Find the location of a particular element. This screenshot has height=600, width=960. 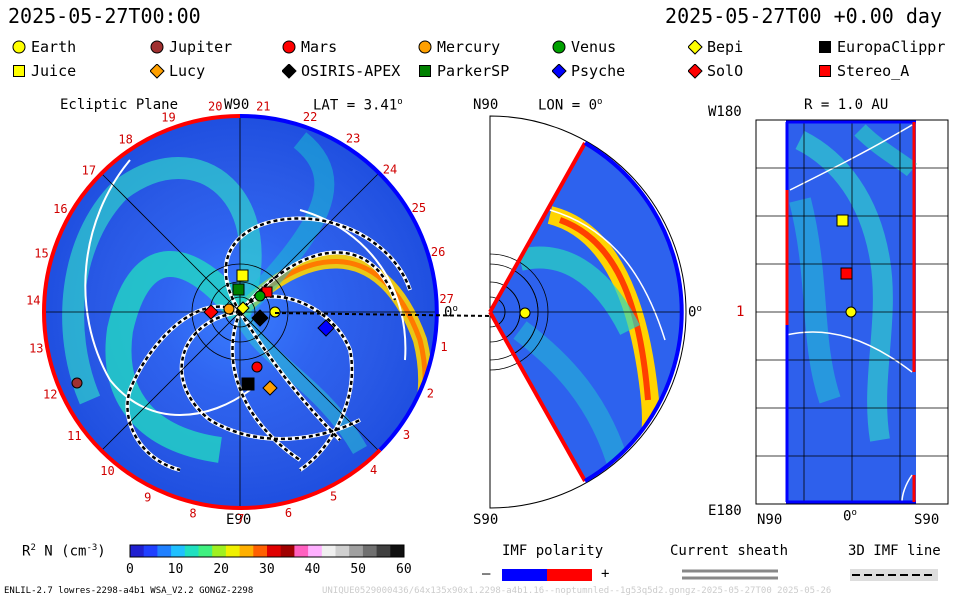

legend-item-parkersp: ParkerSP is located at coordinates (463, 71).